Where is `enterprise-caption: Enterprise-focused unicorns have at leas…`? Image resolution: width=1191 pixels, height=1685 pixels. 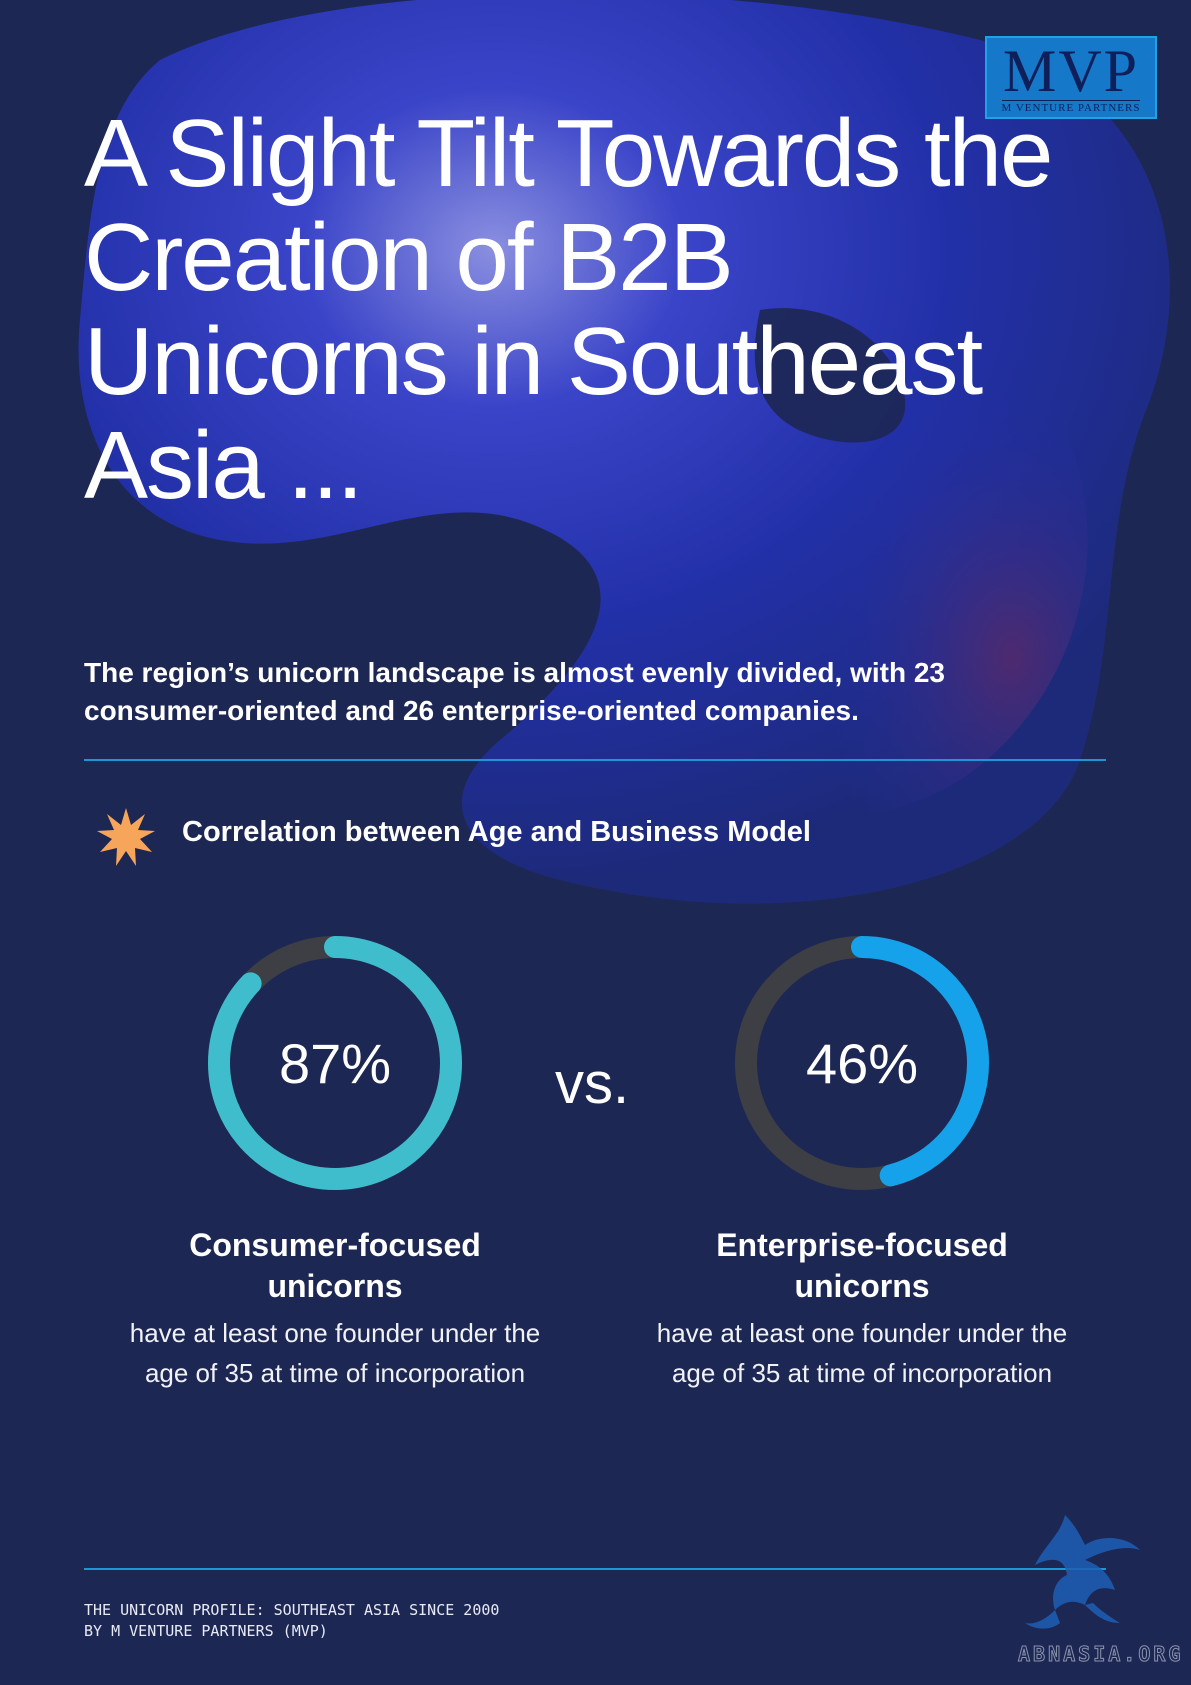
enterprise-caption: Enterprise-focused unicorns have at leas… is located at coordinates (862, 1309).